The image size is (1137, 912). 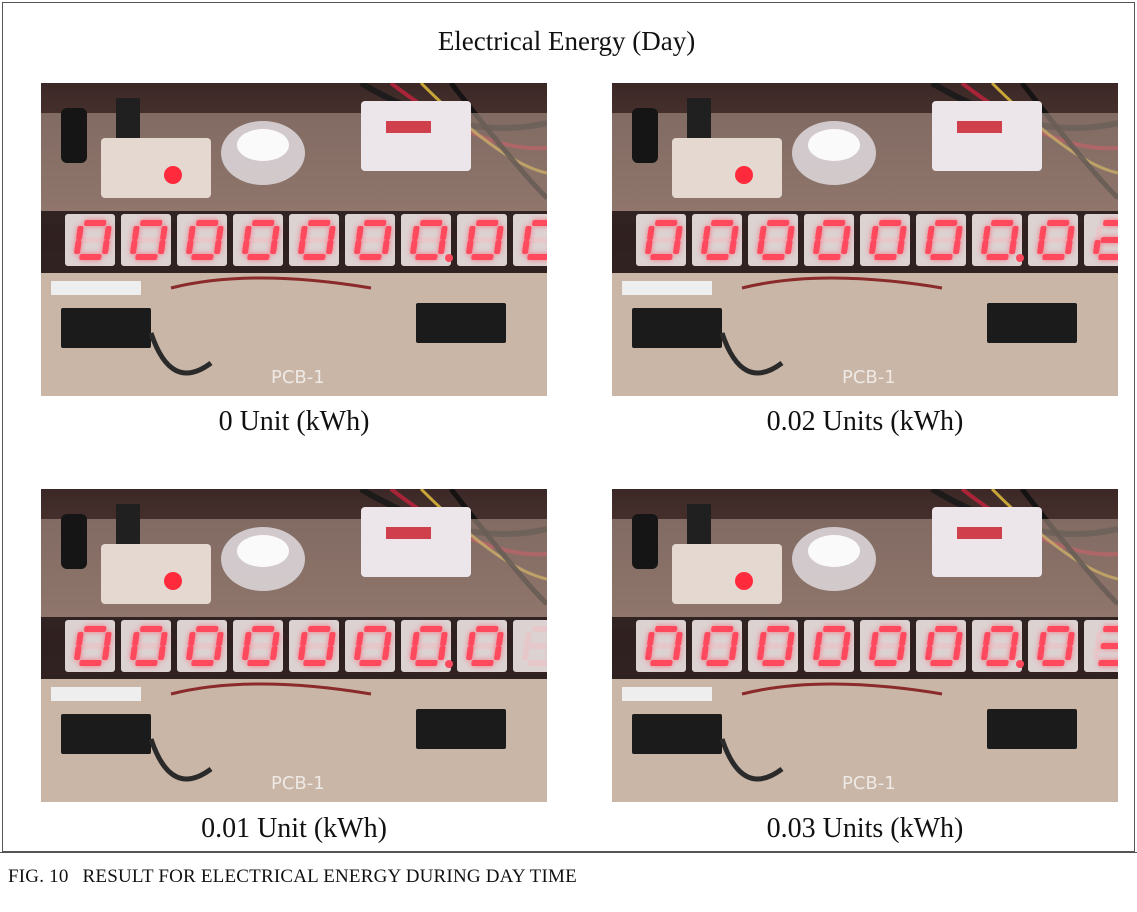 I want to click on figure-divider, so click(x=568, y=852).